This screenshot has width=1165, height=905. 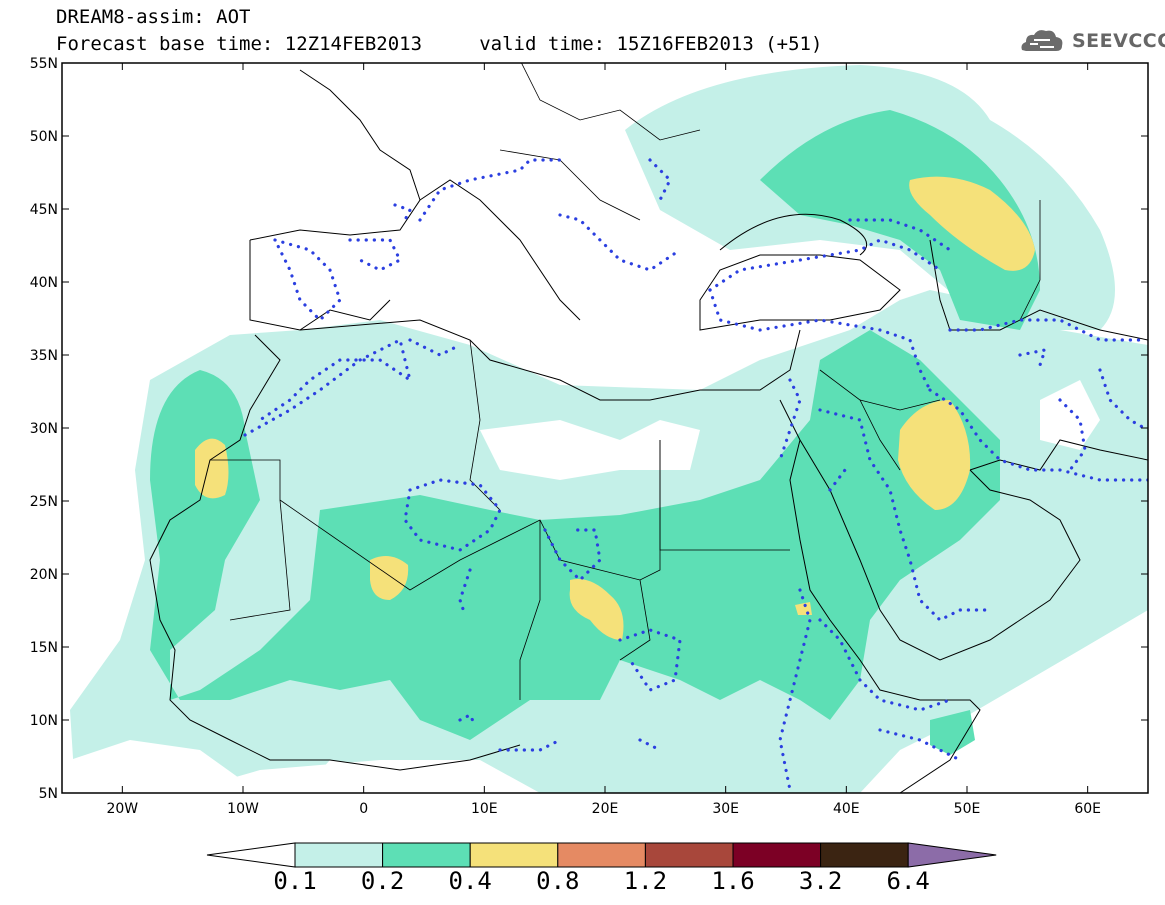 I want to click on latitude-labels: 55N 50N 45N 40N 35N 30N 25N 20N 15N 10N 5N, so click(x=44, y=429).